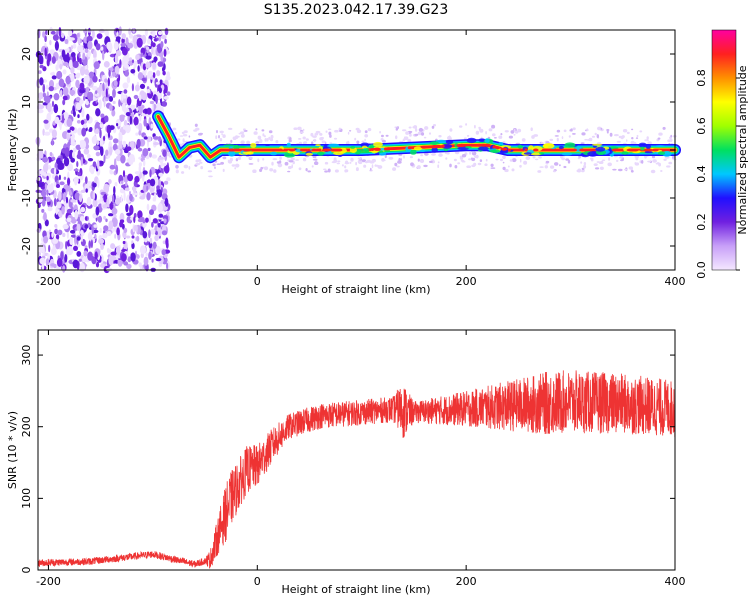 This screenshot has height=600, width=750. Describe the element at coordinates (416, 137) in the screenshot. I see `spectrogram-ridge` at that location.